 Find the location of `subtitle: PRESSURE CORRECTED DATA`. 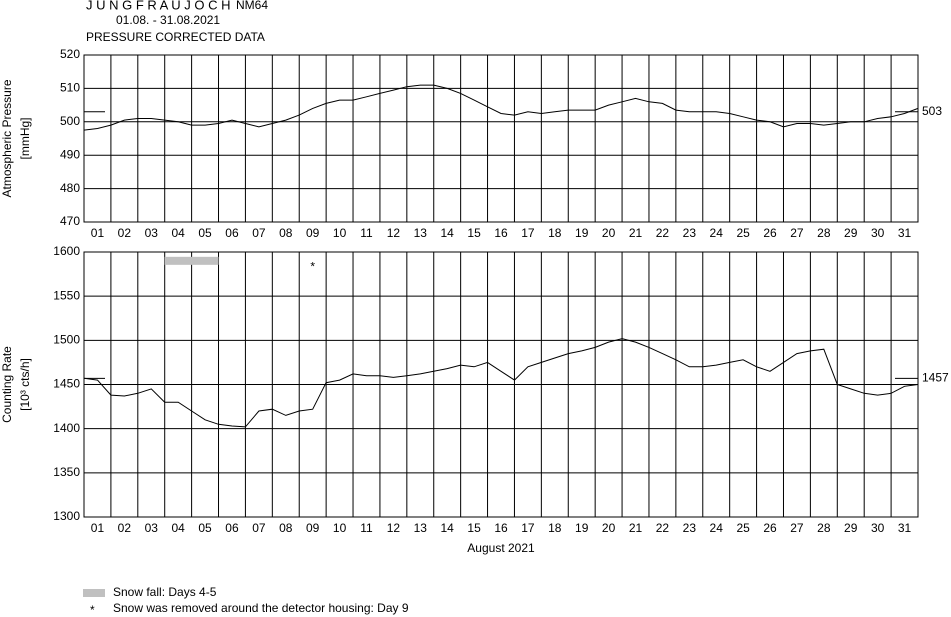

subtitle: PRESSURE CORRECTED DATA is located at coordinates (175, 37).